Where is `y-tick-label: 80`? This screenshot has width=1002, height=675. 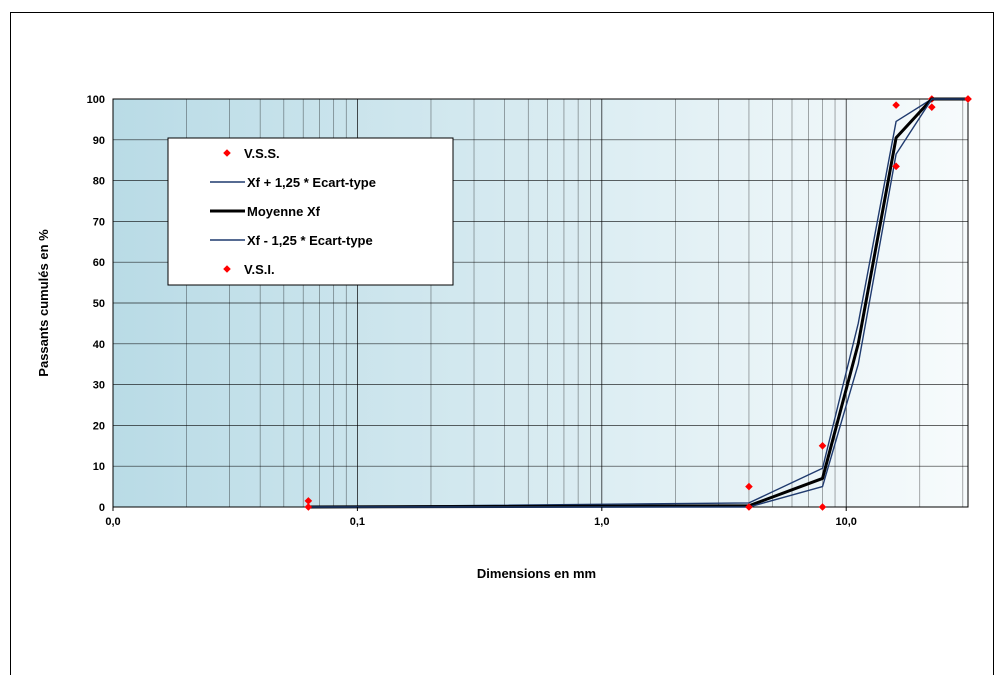
y-tick-label: 80 is located at coordinates (99, 182).